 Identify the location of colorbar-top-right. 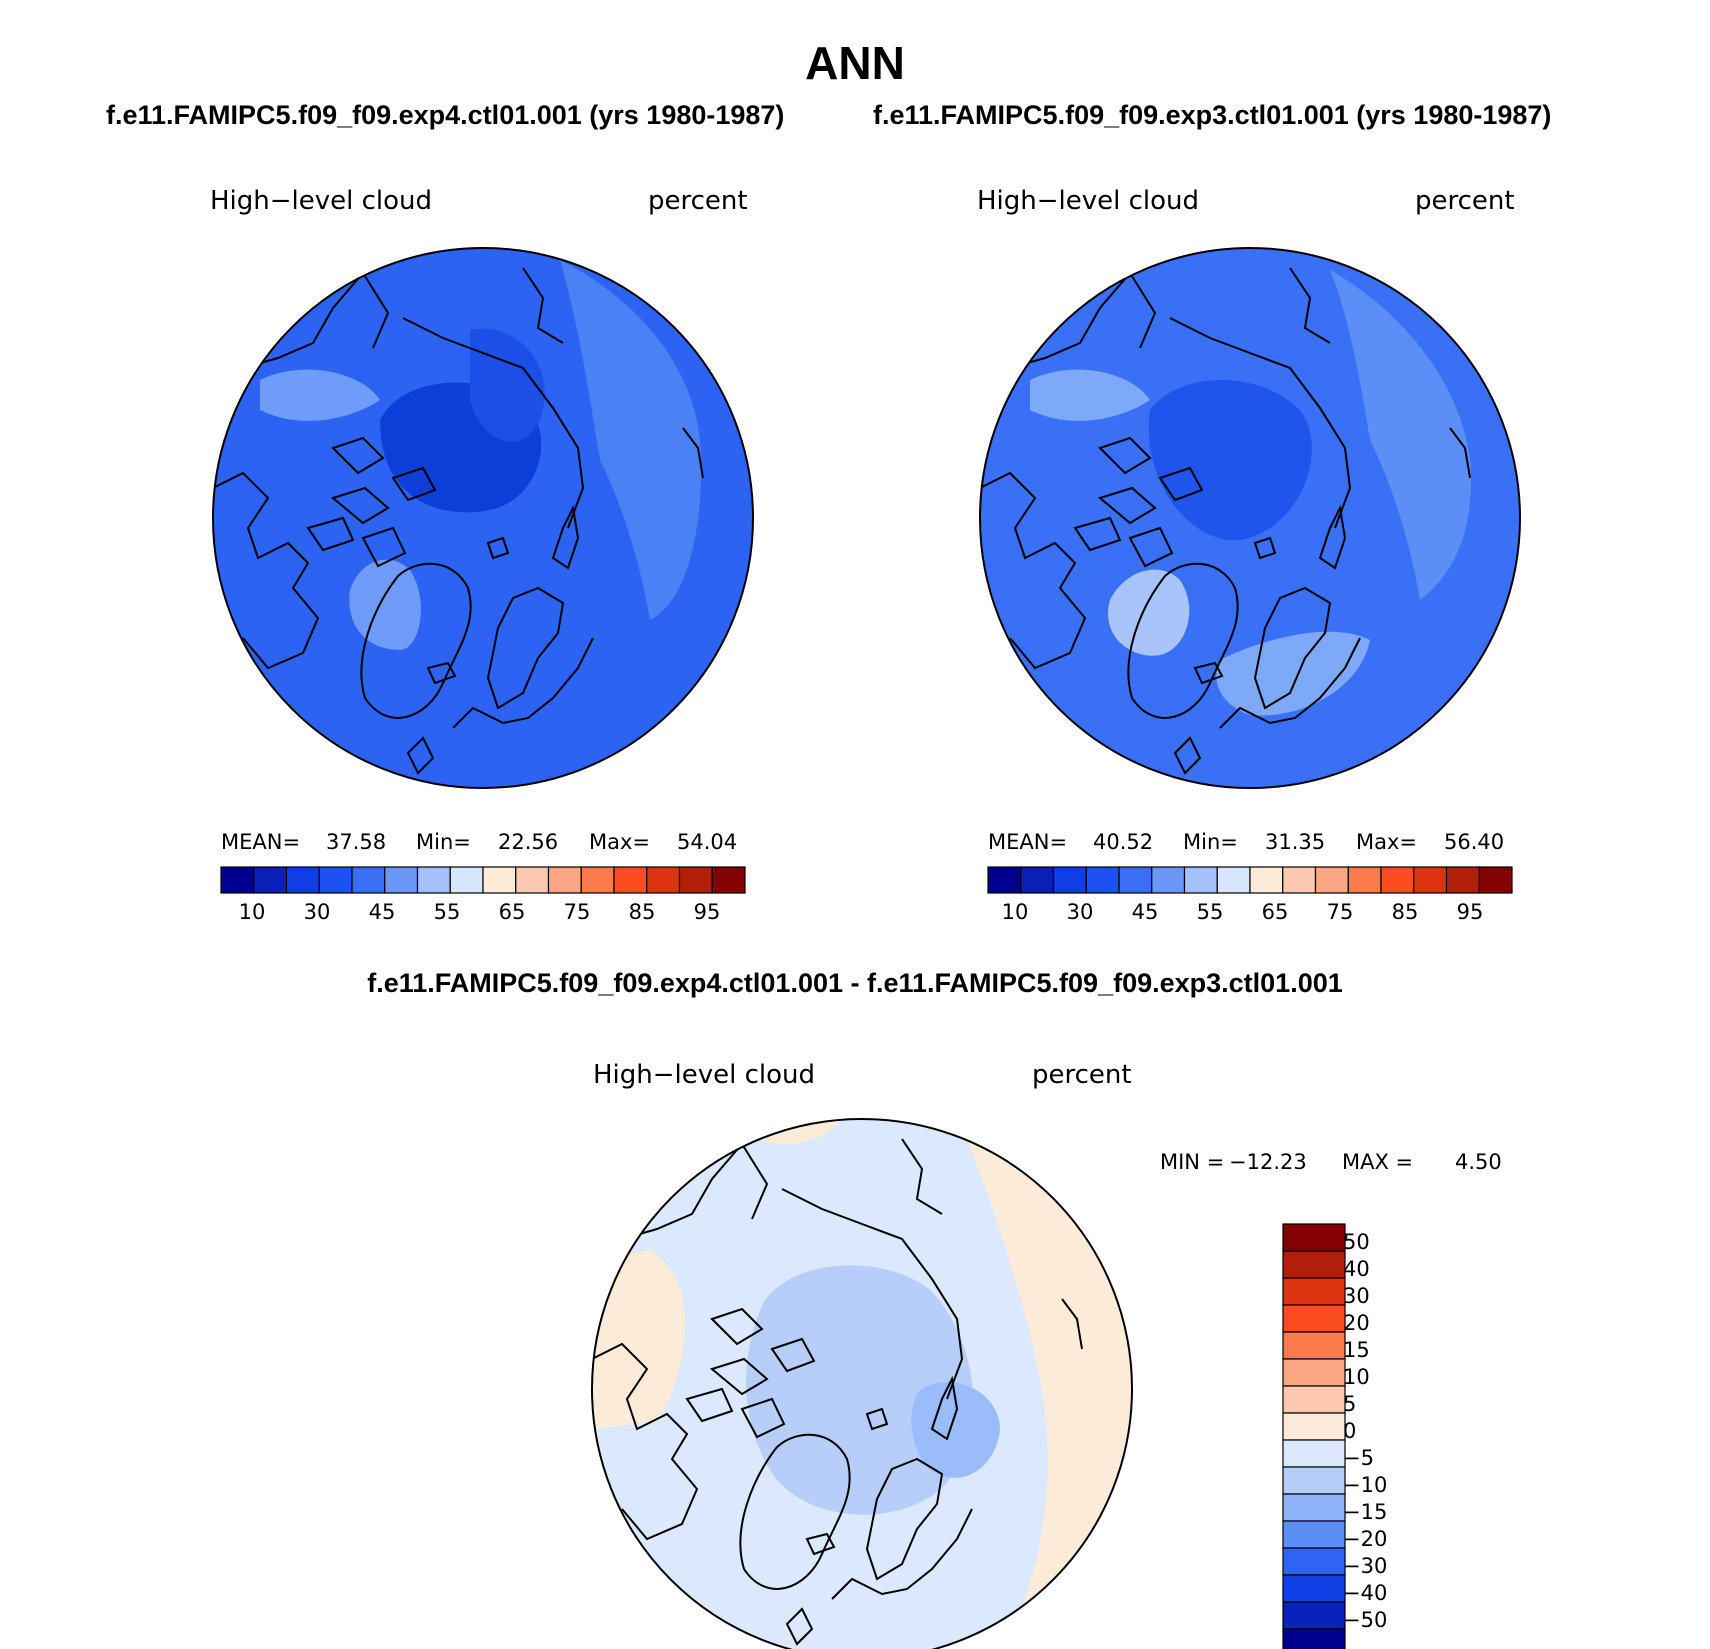
(1250, 880).